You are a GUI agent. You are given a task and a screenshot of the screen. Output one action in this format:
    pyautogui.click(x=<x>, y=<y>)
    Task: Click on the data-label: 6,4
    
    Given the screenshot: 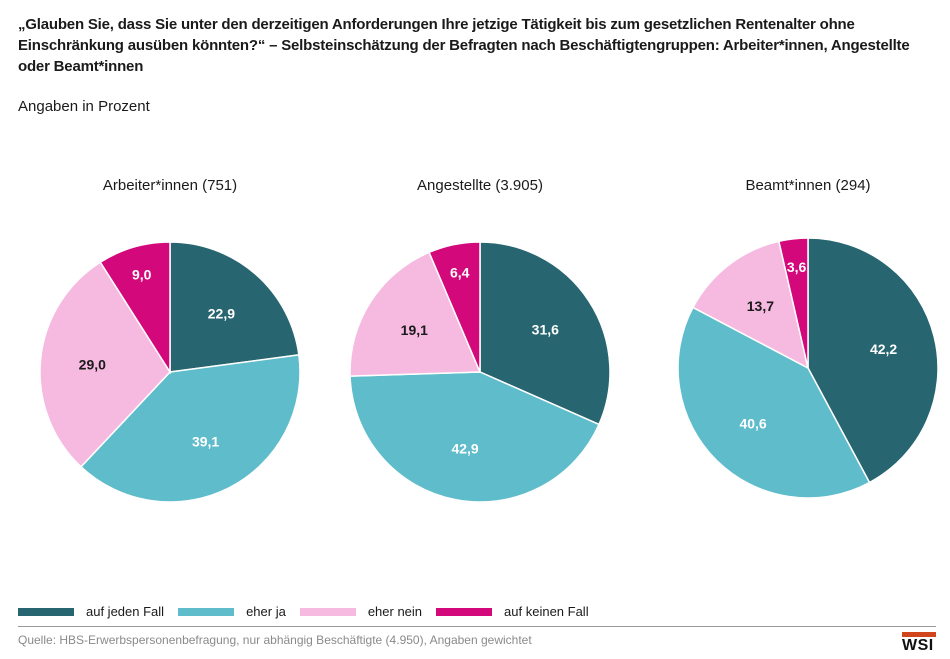 What is the action you would take?
    pyautogui.click(x=460, y=273)
    